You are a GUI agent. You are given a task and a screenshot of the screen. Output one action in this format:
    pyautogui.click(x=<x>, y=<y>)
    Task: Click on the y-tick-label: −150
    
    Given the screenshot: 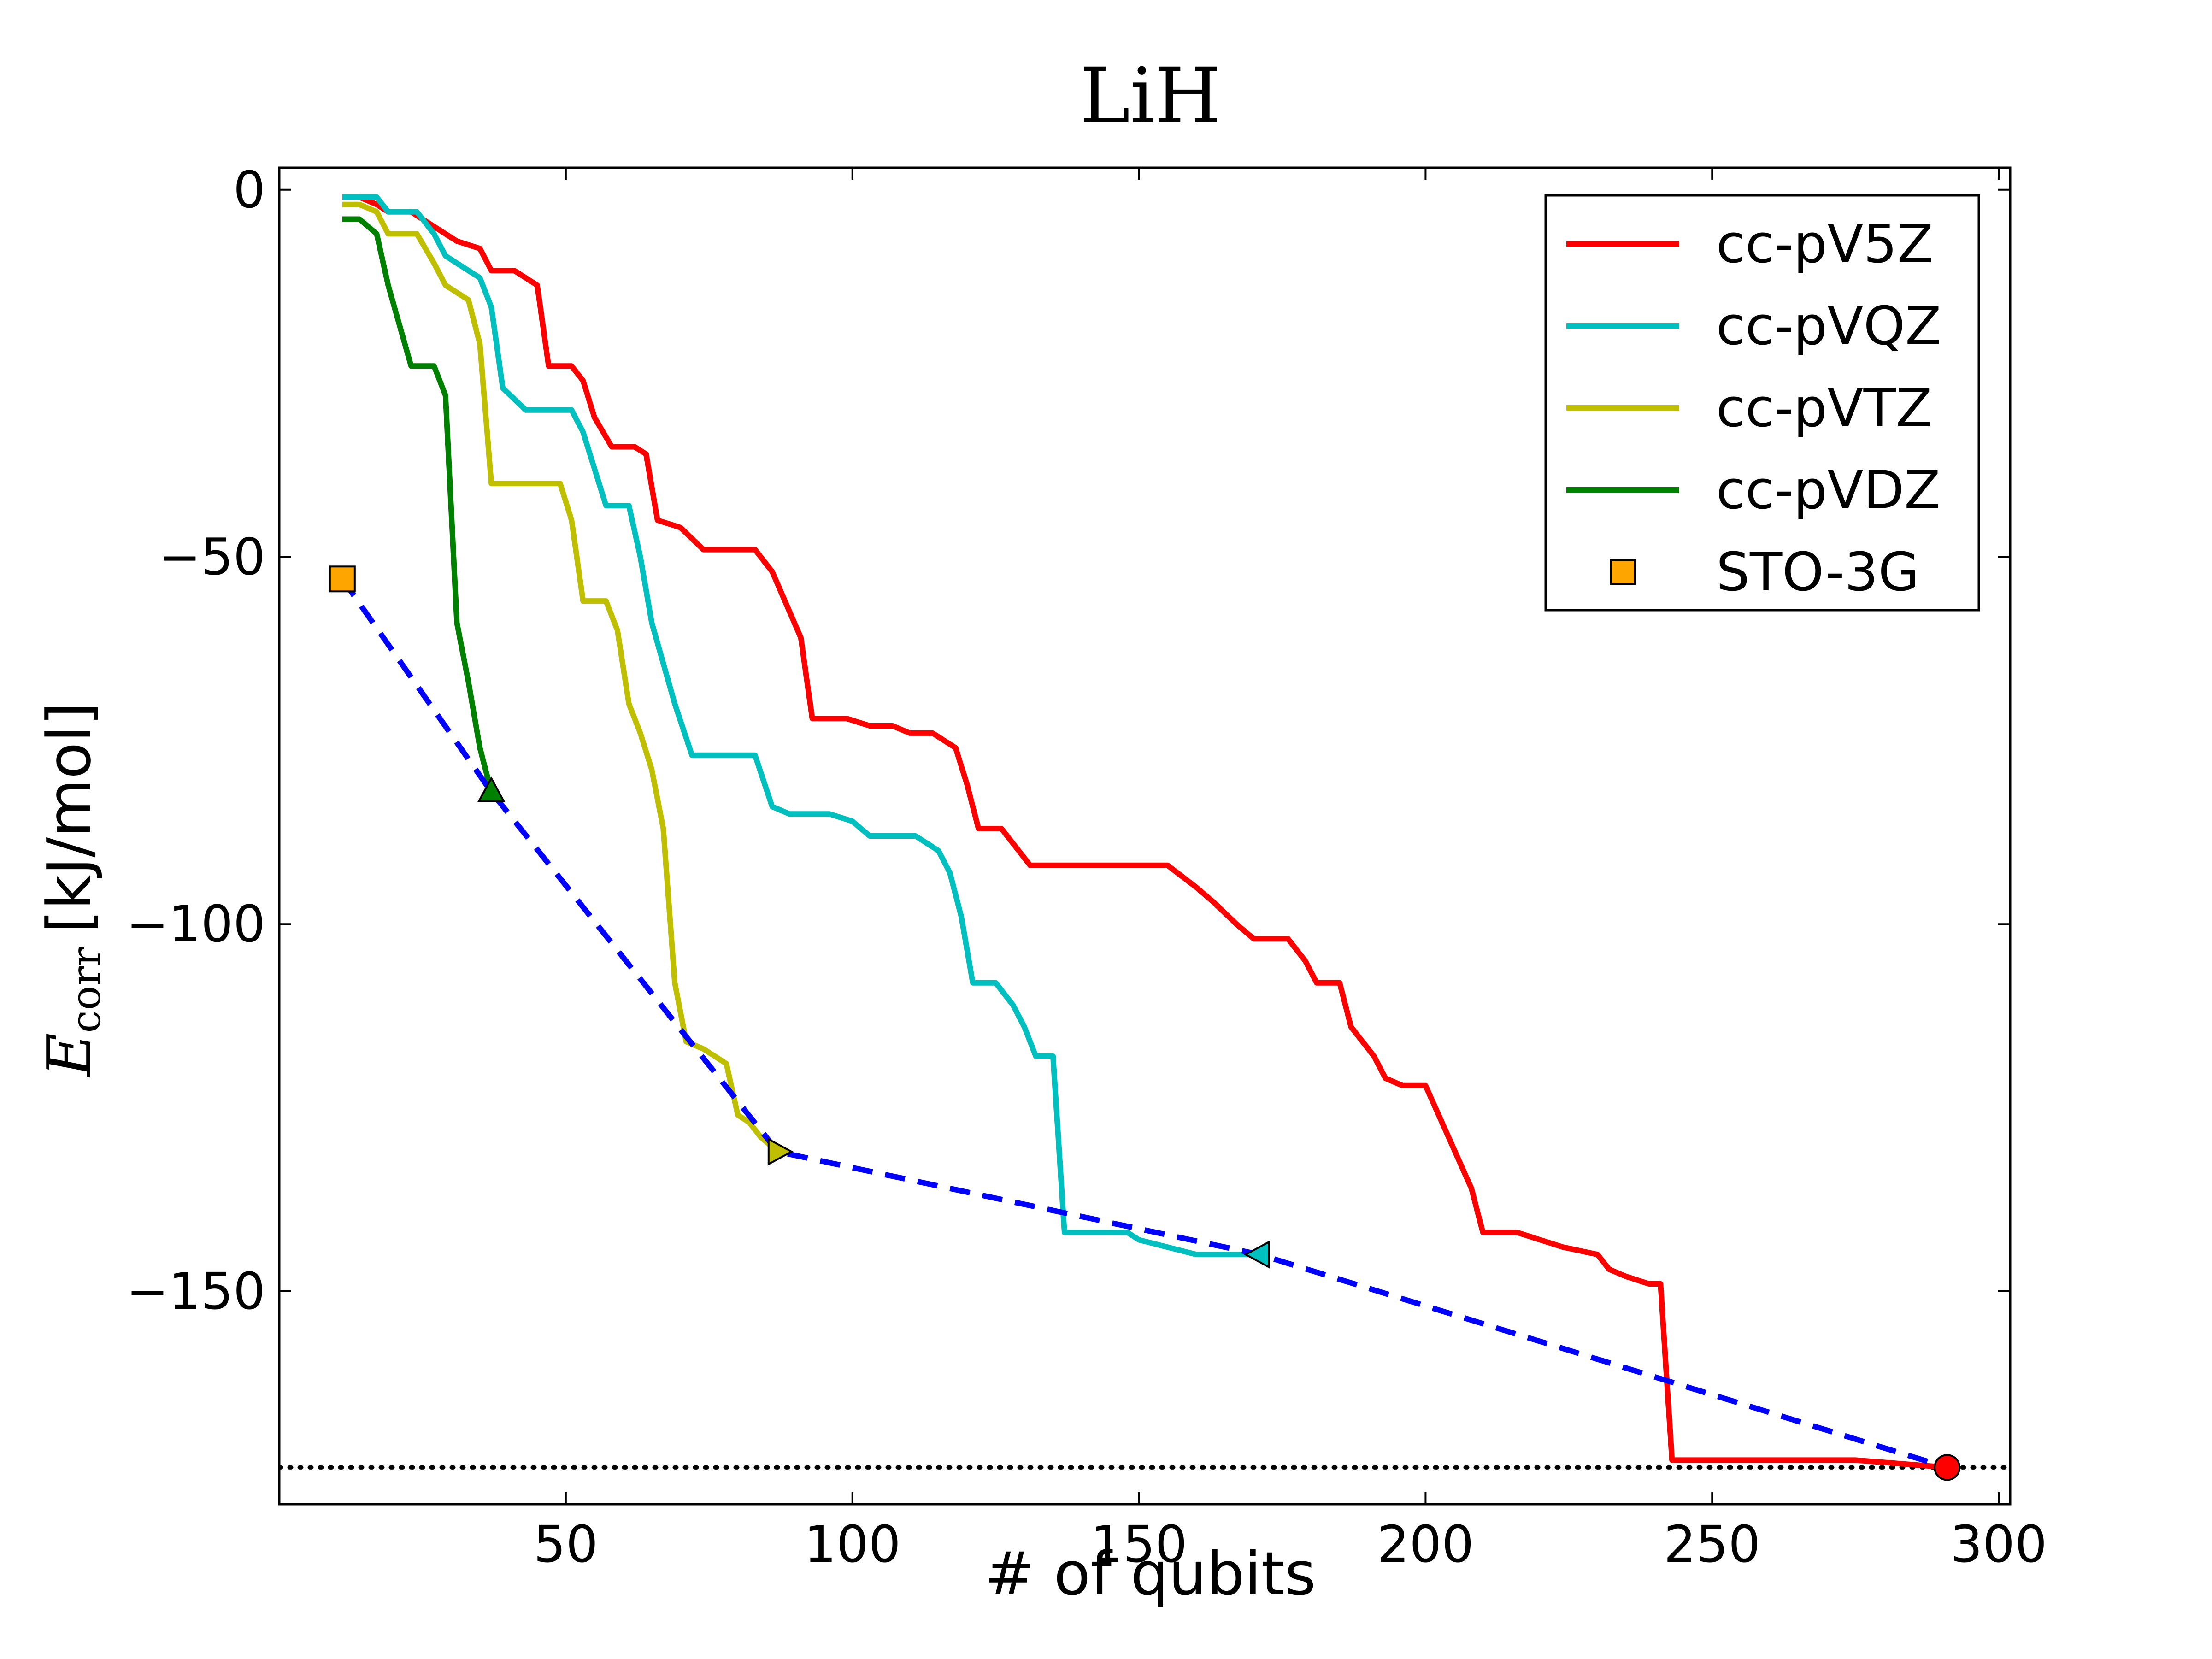 What is the action you would take?
    pyautogui.click(x=195, y=1291)
    